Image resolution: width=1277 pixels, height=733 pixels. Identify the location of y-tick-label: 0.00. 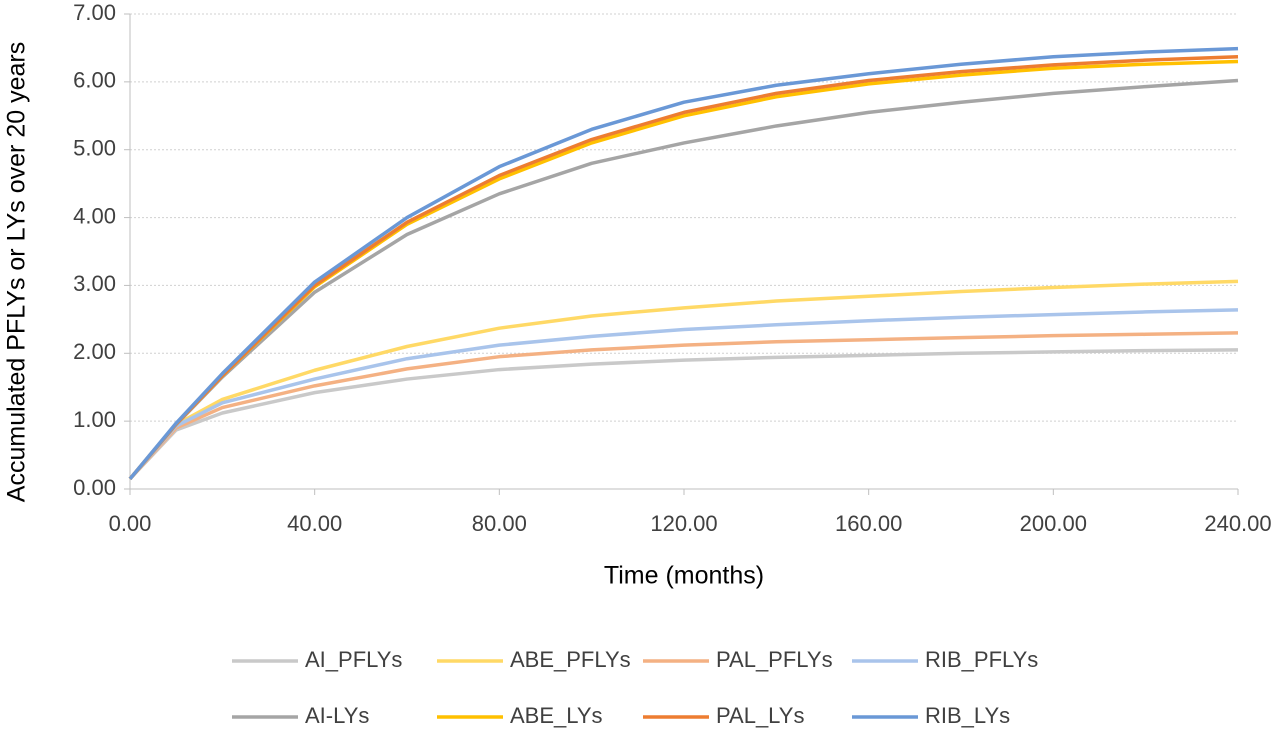
(94, 487).